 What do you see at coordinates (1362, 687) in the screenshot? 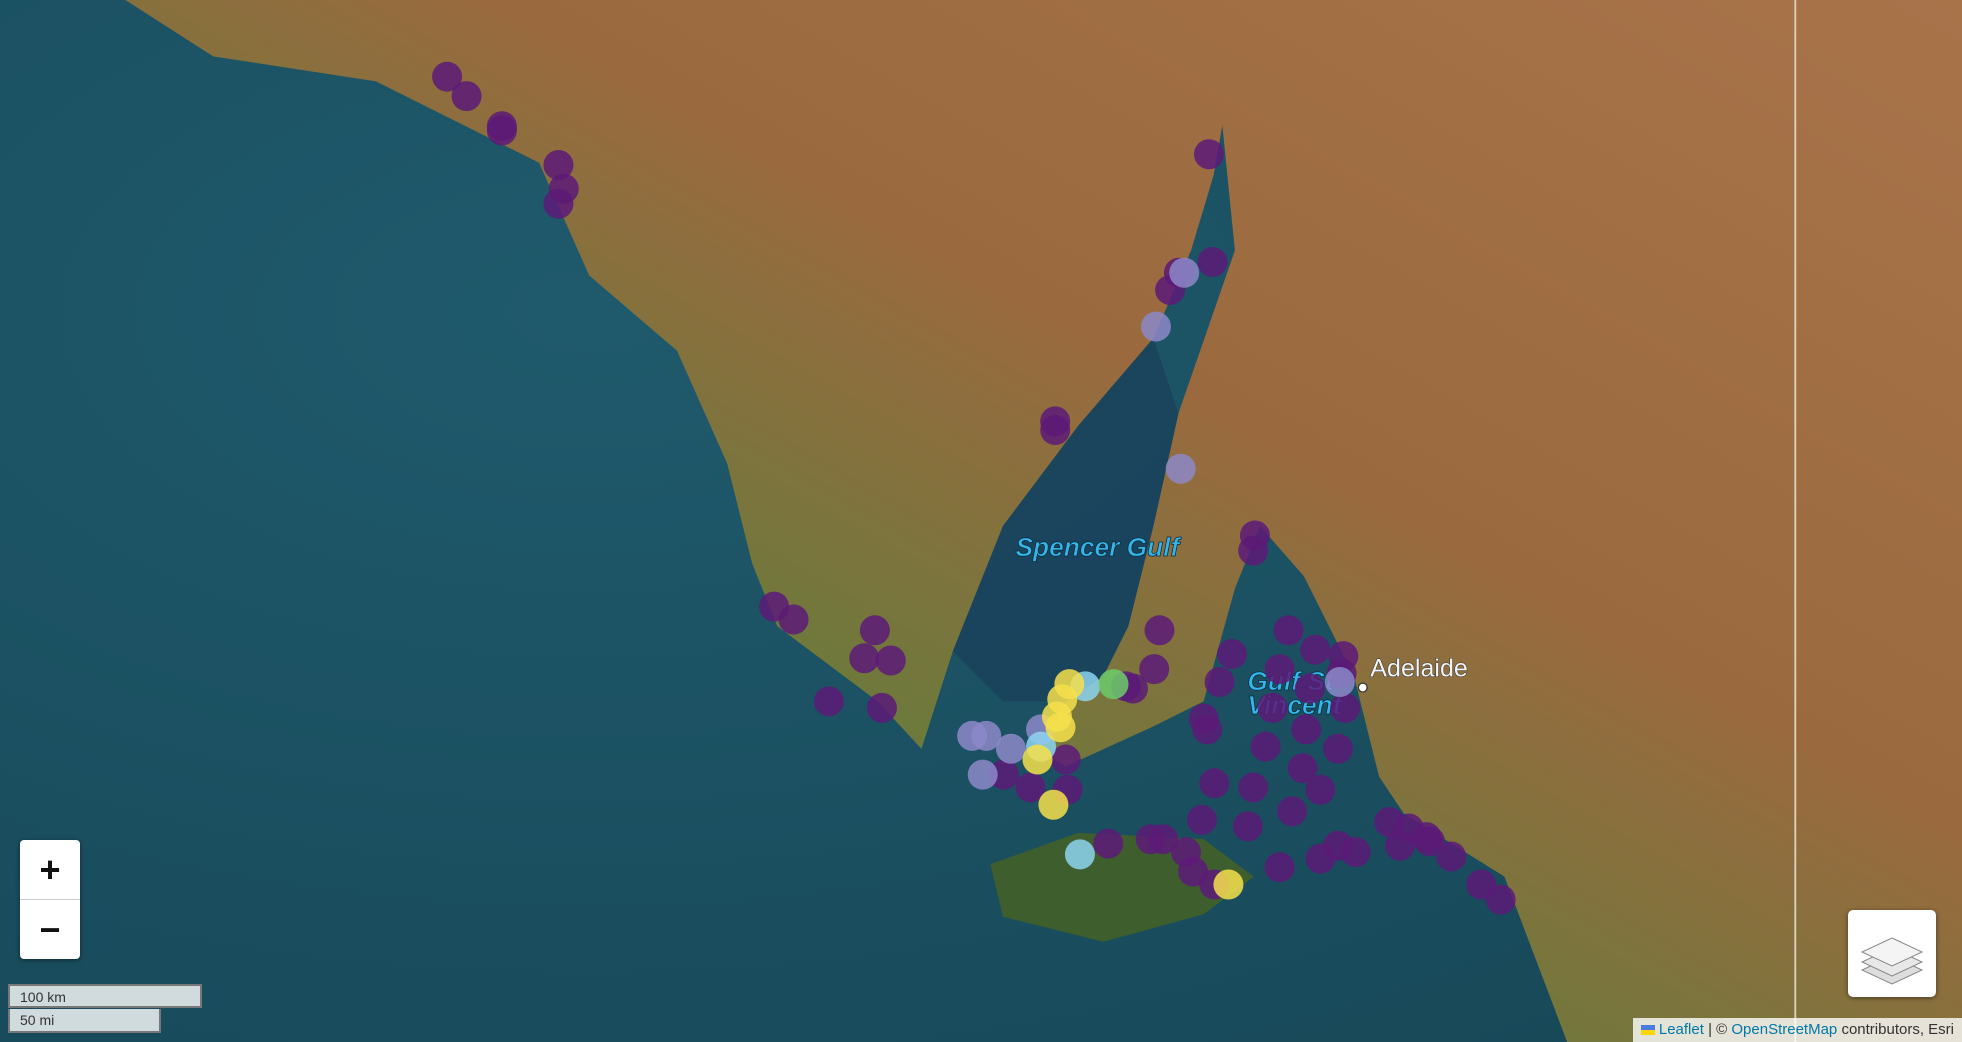
I see `city-dot` at bounding box center [1362, 687].